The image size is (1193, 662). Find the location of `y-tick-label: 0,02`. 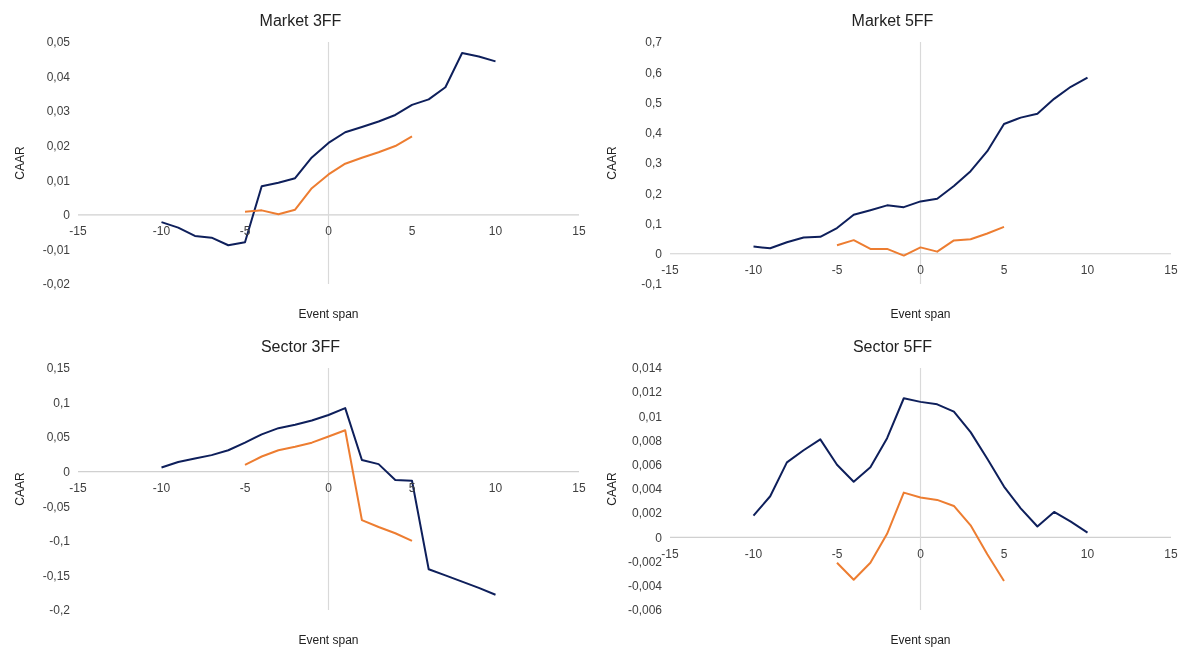

y-tick-label: 0,02 is located at coordinates (58, 145).